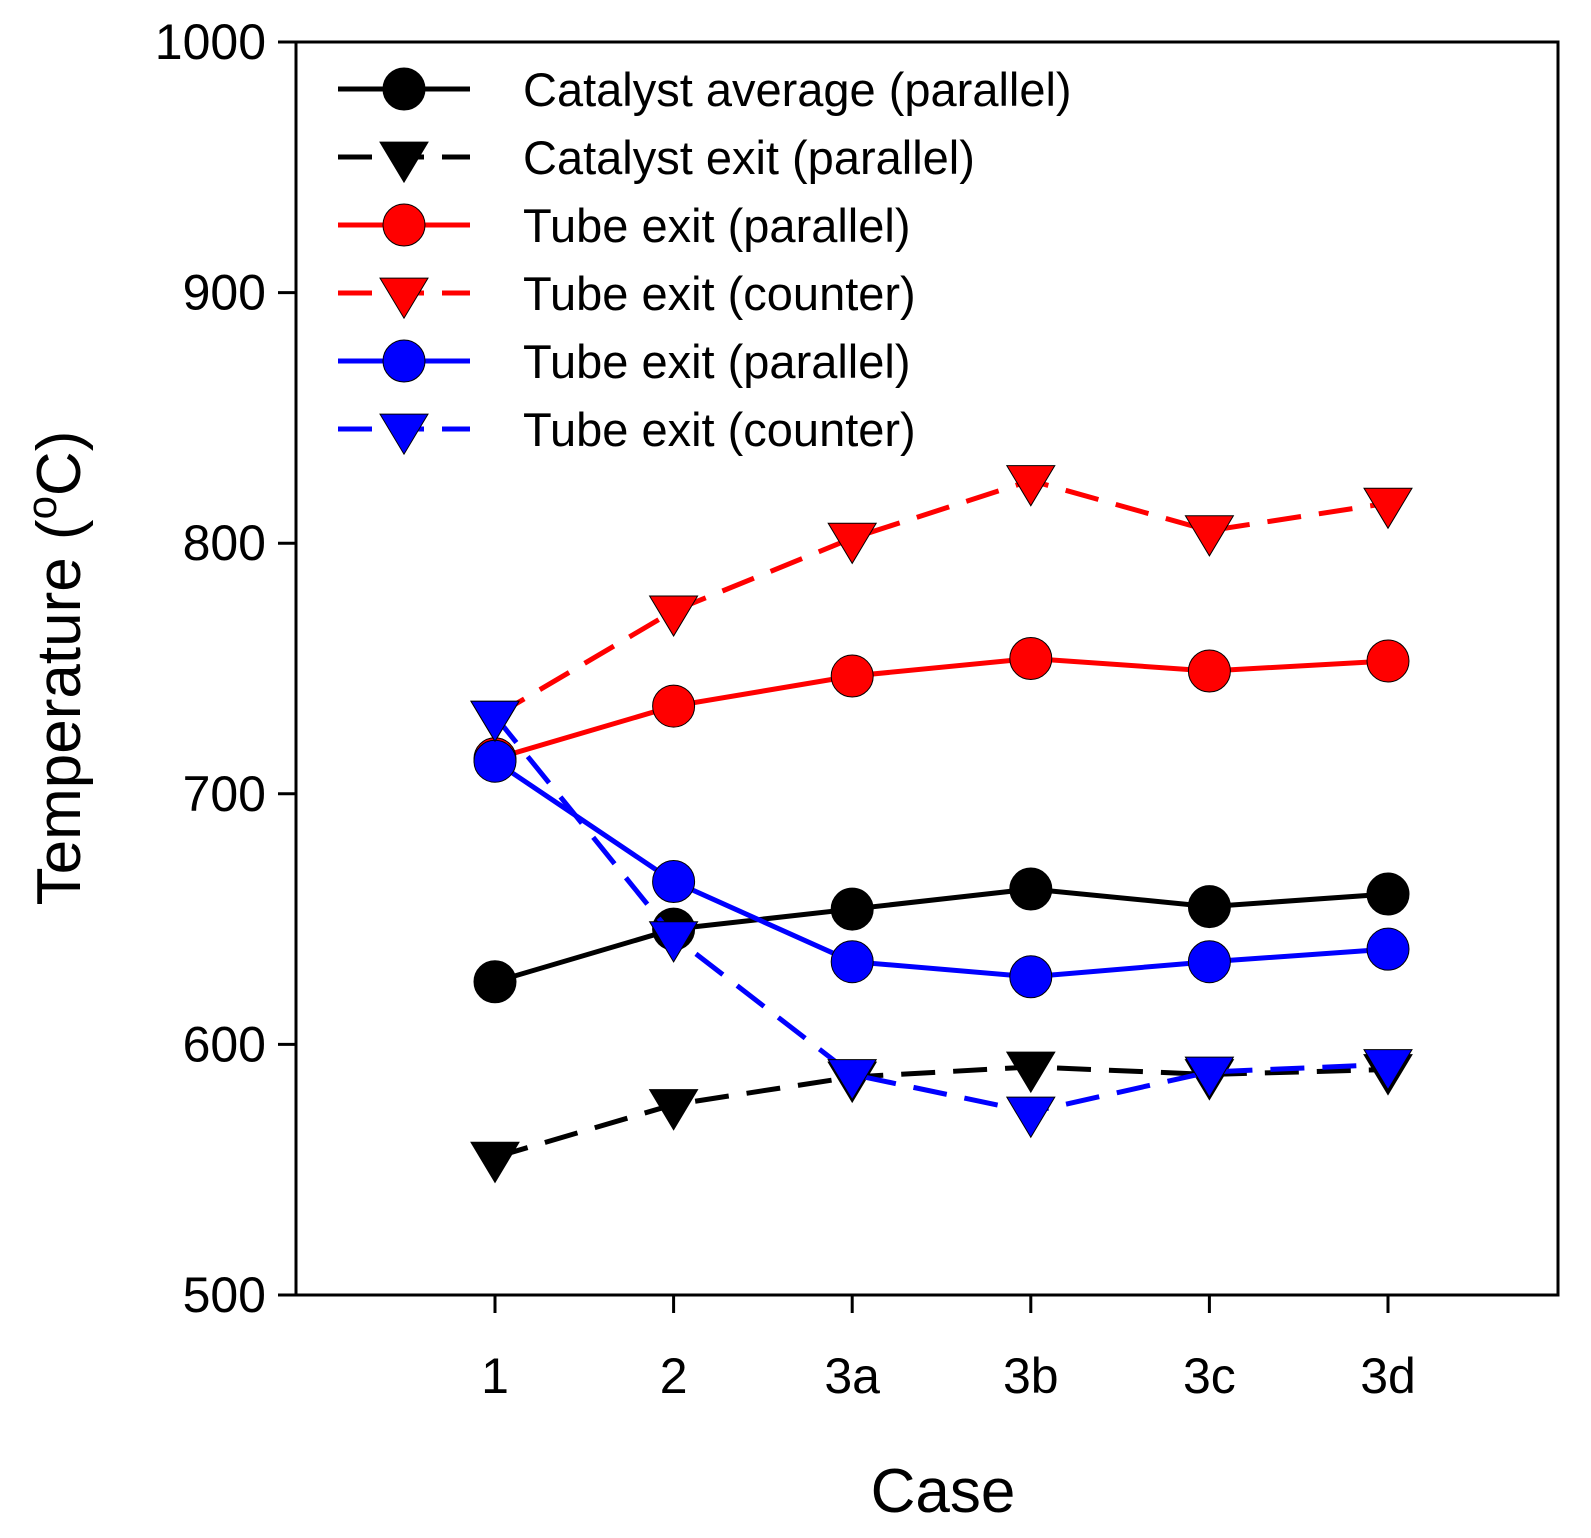 This screenshot has height=1538, width=1591. What do you see at coordinates (224, 1044) in the screenshot?
I see `y-tick-label: 600` at bounding box center [224, 1044].